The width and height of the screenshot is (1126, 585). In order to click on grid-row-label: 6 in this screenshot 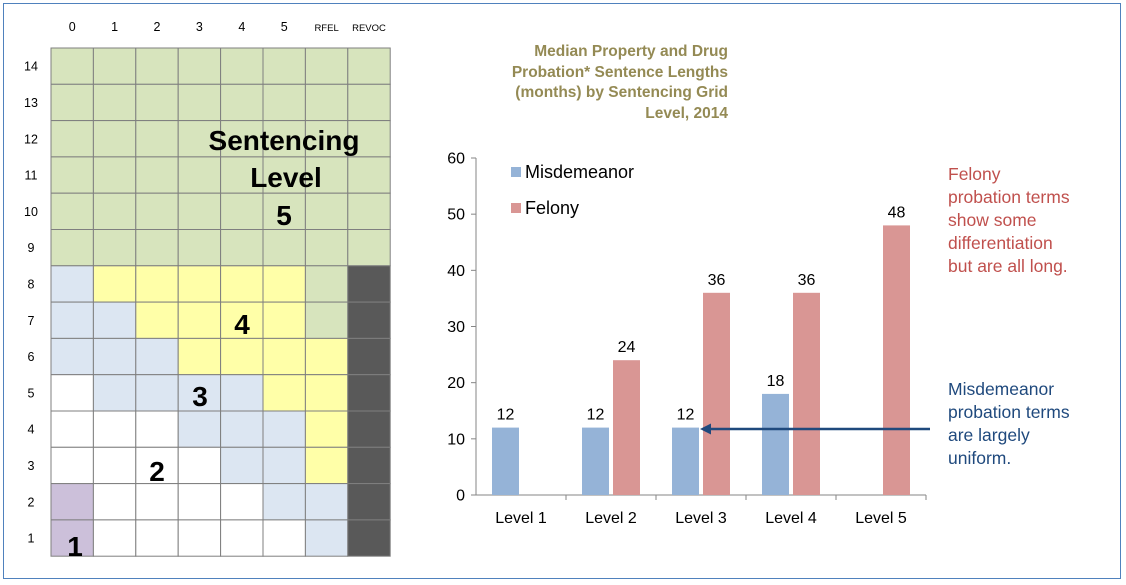, I will do `click(31, 357)`.